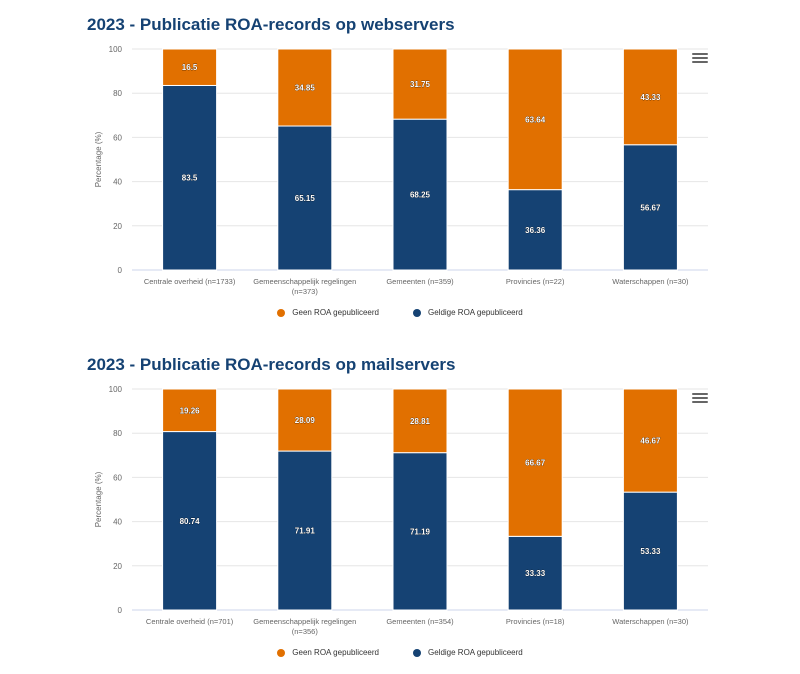 Image resolution: width=800 pixels, height=674 pixels. Describe the element at coordinates (420, 621) in the screenshot. I see `x-tick-label: Gemeenten (n=354)` at that location.